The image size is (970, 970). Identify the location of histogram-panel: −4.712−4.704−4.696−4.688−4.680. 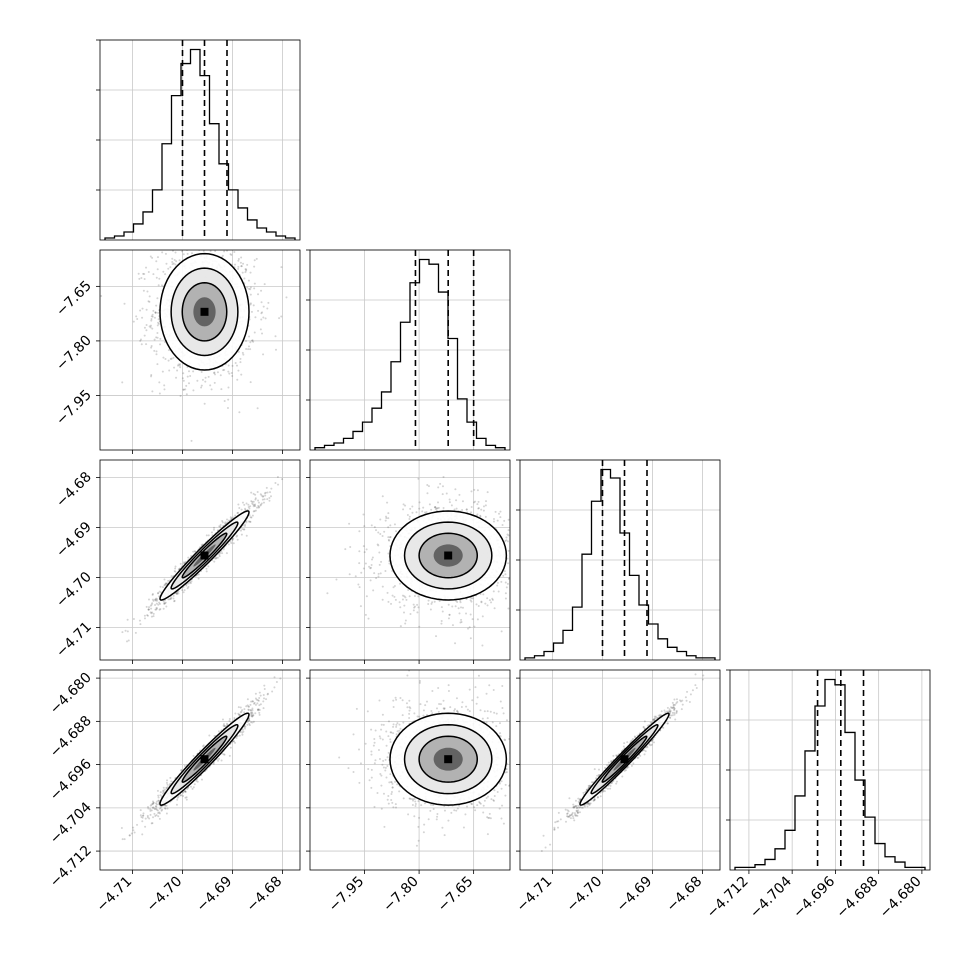
(817, 795).